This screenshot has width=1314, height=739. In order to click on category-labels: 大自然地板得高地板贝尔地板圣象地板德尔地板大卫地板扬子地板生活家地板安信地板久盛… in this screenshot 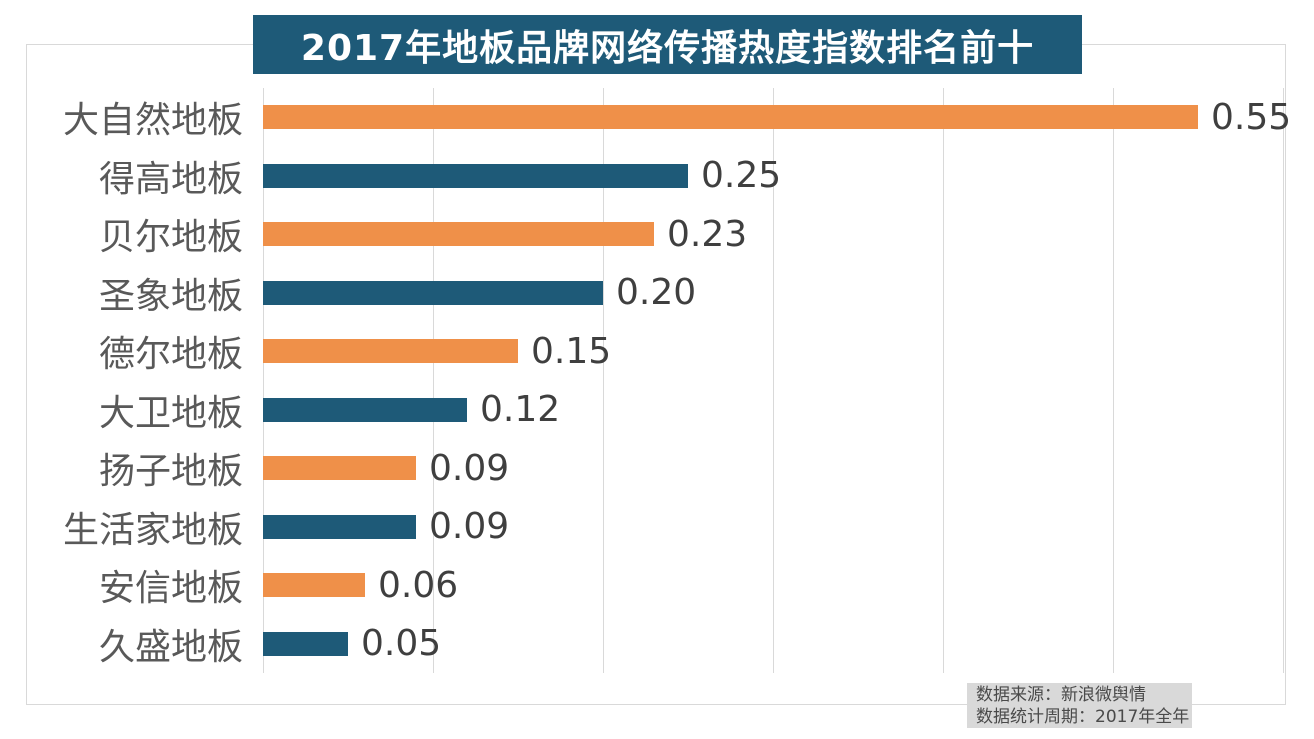, I will do `click(134, 380)`.